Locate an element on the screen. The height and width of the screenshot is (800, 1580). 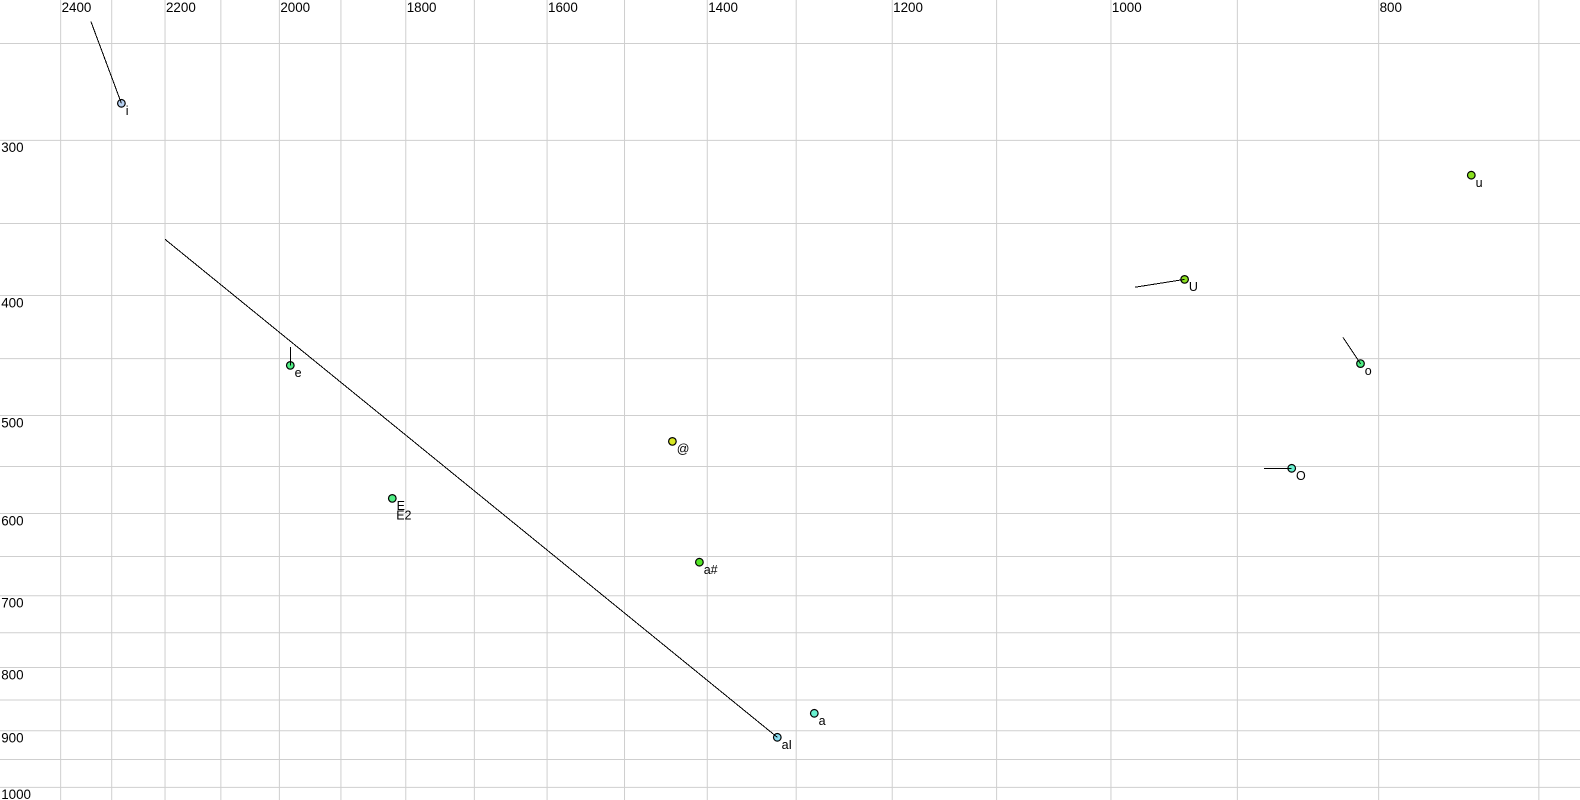
svg-text: i is located at coordinates (127, 111).